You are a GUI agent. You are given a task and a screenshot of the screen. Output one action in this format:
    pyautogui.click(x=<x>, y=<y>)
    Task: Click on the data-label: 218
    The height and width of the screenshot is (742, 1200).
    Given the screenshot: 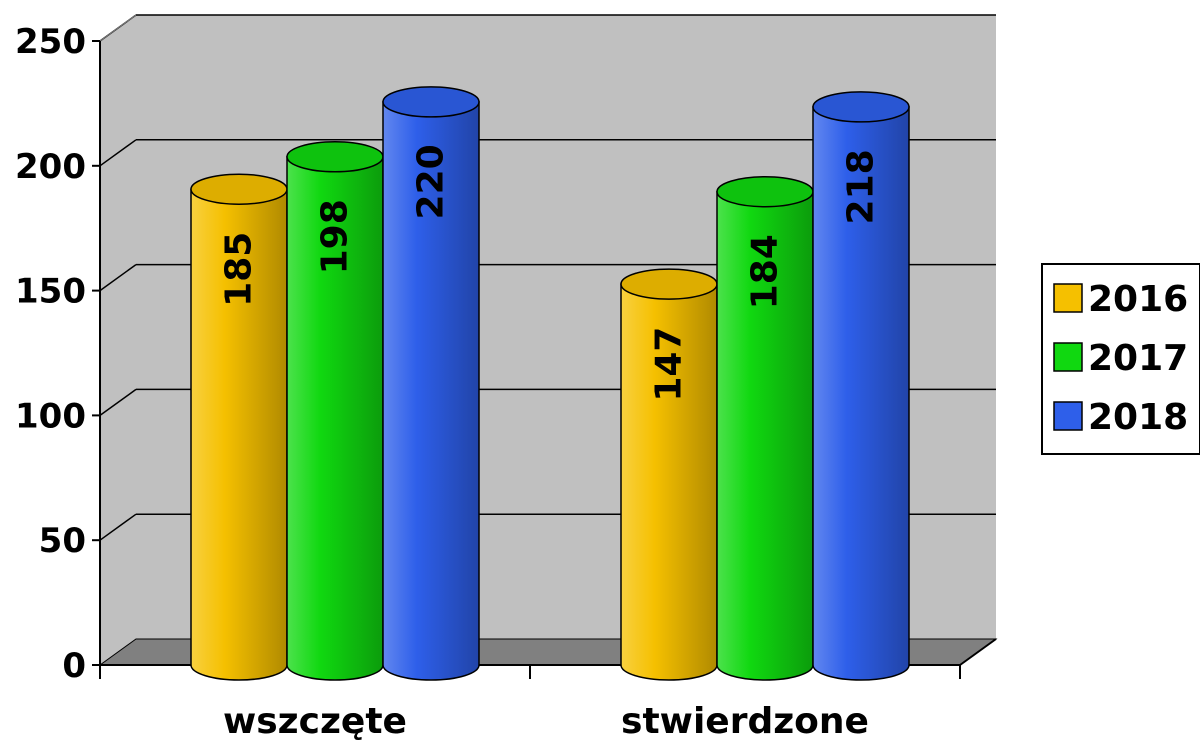 What is the action you would take?
    pyautogui.click(x=861, y=186)
    